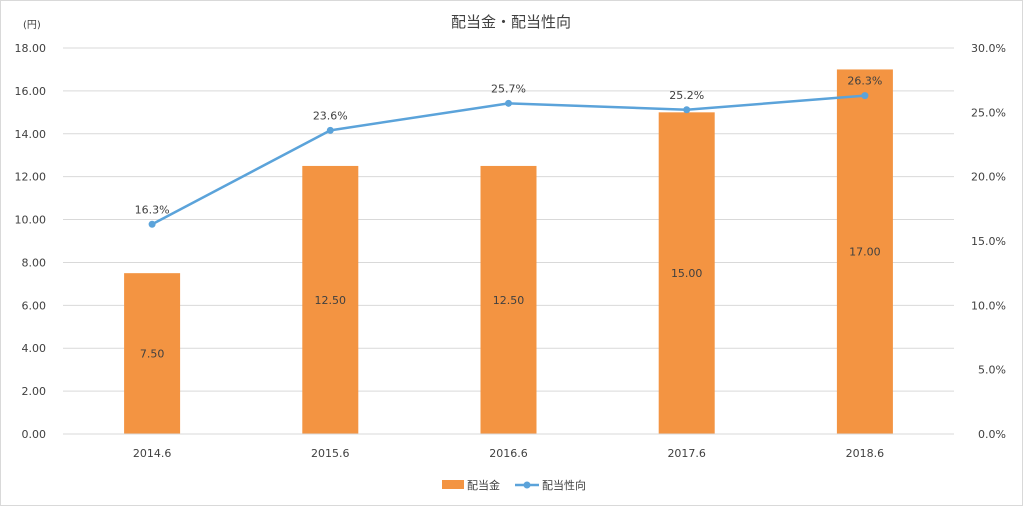 The height and width of the screenshot is (506, 1023). Describe the element at coordinates (34, 305) in the screenshot. I see `y-left-tick-label: 6.00` at that location.